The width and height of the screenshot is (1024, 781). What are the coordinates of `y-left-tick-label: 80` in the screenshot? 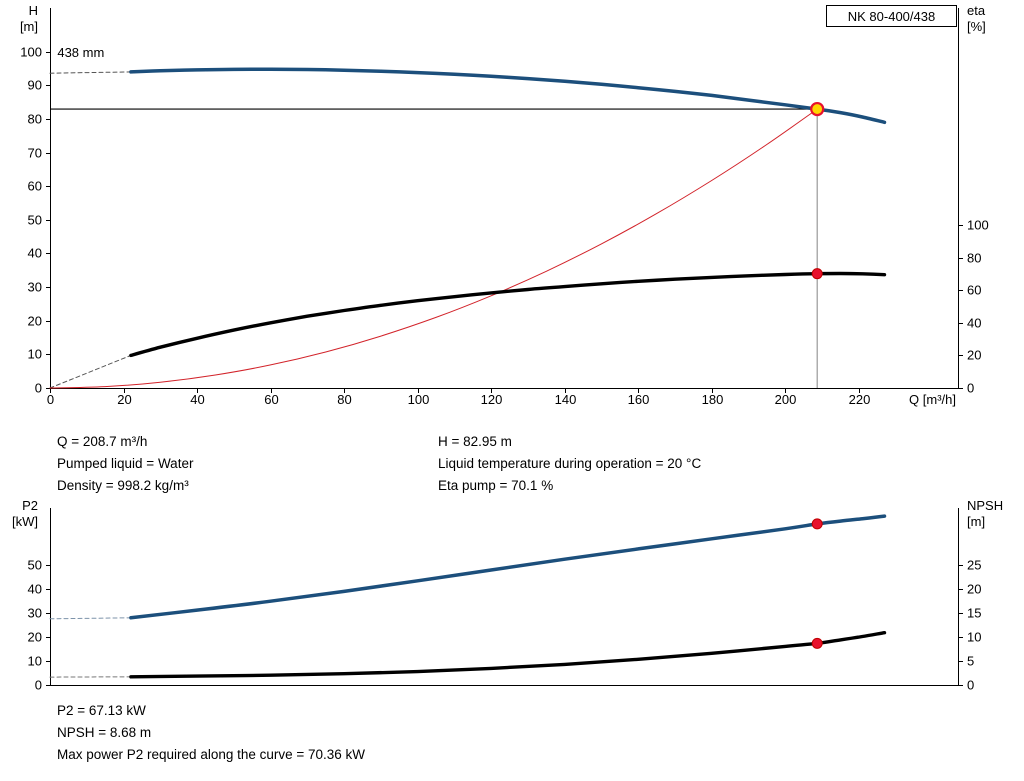 It's located at (35, 119).